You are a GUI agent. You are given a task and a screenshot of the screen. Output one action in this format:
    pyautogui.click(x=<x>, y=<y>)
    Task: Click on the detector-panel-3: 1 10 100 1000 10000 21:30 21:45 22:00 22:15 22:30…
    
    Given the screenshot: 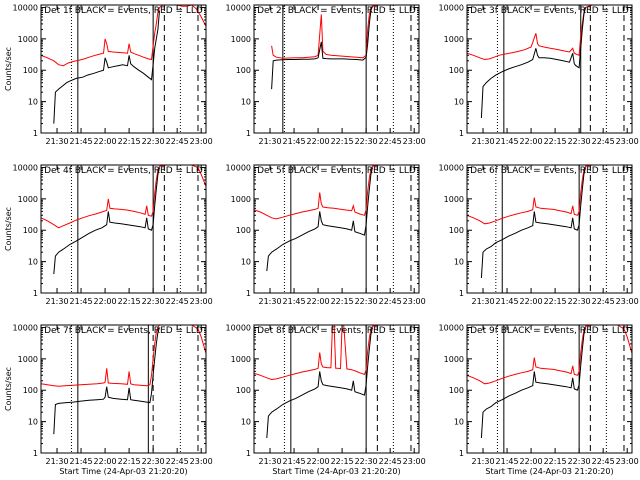 What is the action you would take?
    pyautogui.click(x=539, y=74)
    